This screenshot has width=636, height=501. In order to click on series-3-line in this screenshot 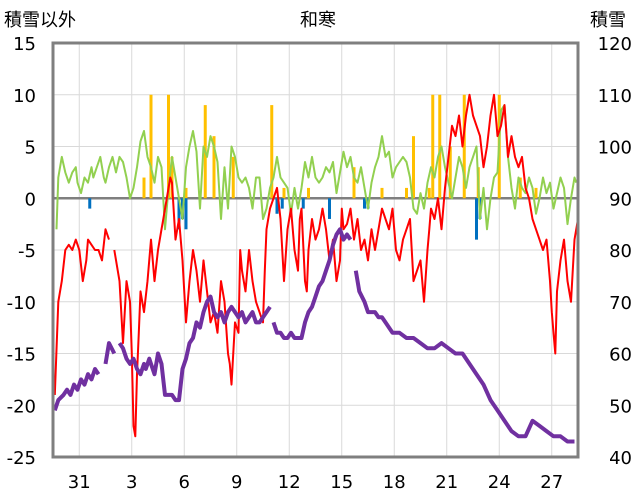, I will do `click(81, 311)`.